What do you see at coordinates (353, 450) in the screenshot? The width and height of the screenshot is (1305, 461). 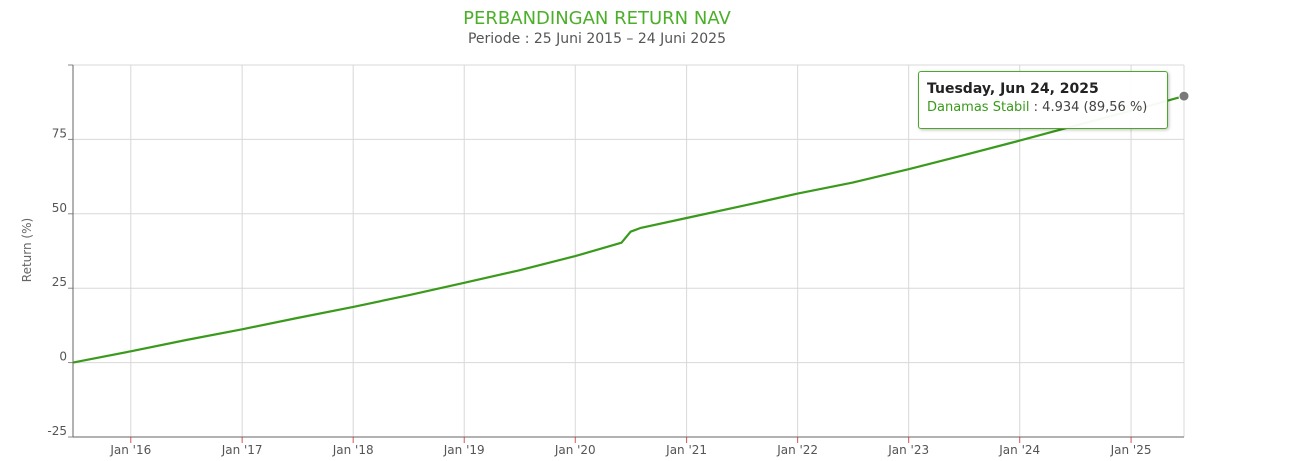 I see `x-tick-label: Jan '18` at bounding box center [353, 450].